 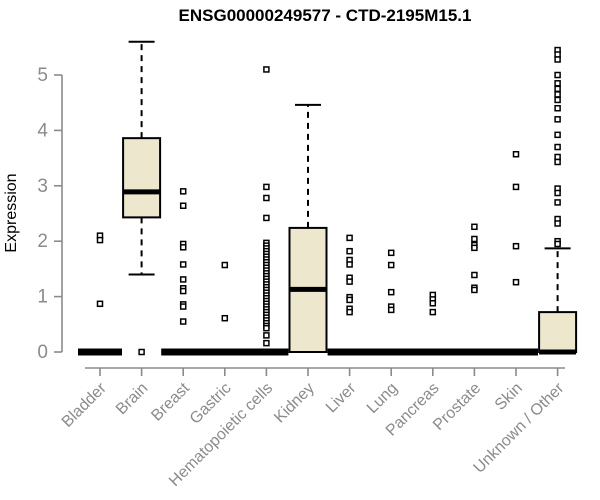 I want to click on chart-title: ENSG00000249577 - CTD-2195M15.1, so click(x=325, y=15).